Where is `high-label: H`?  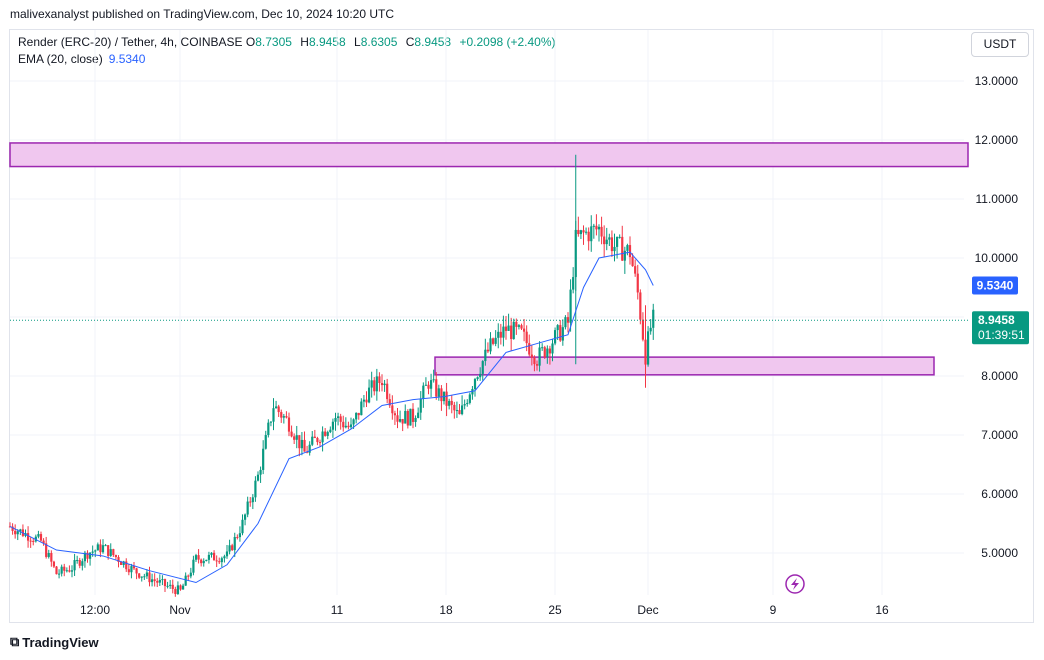
high-label: H is located at coordinates (304, 42).